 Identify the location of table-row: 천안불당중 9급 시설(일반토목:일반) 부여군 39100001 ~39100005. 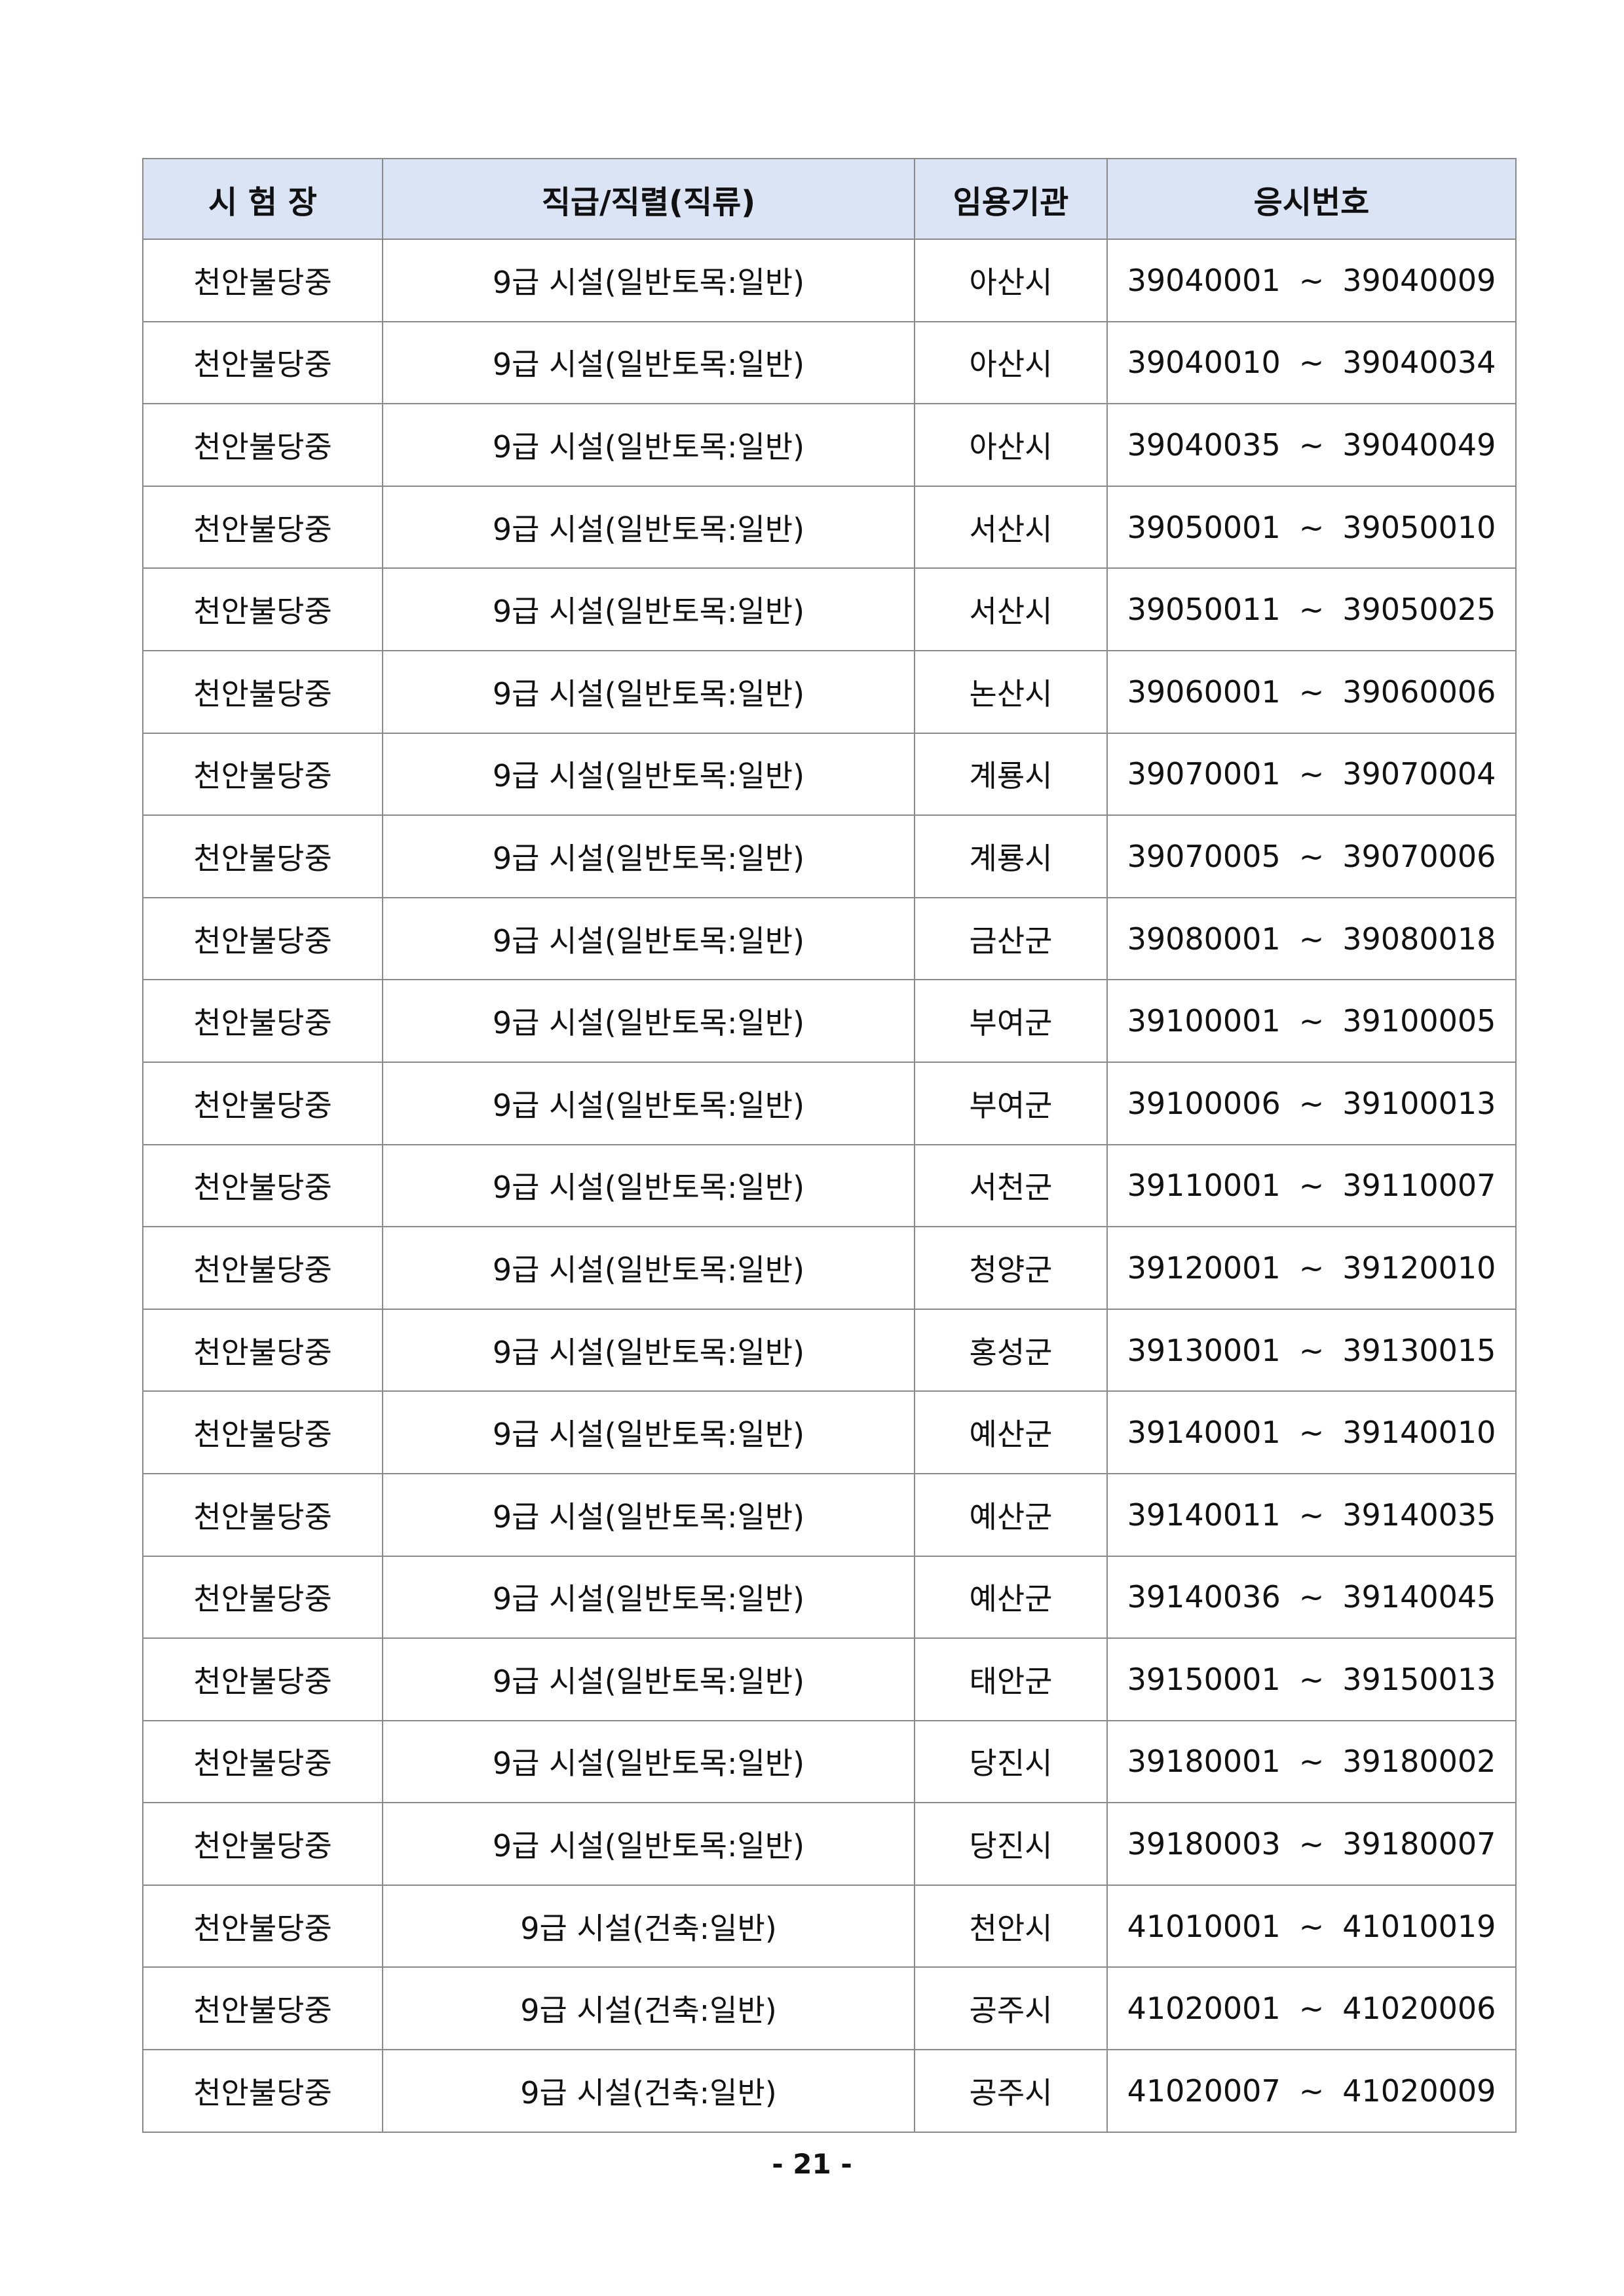
(829, 1021).